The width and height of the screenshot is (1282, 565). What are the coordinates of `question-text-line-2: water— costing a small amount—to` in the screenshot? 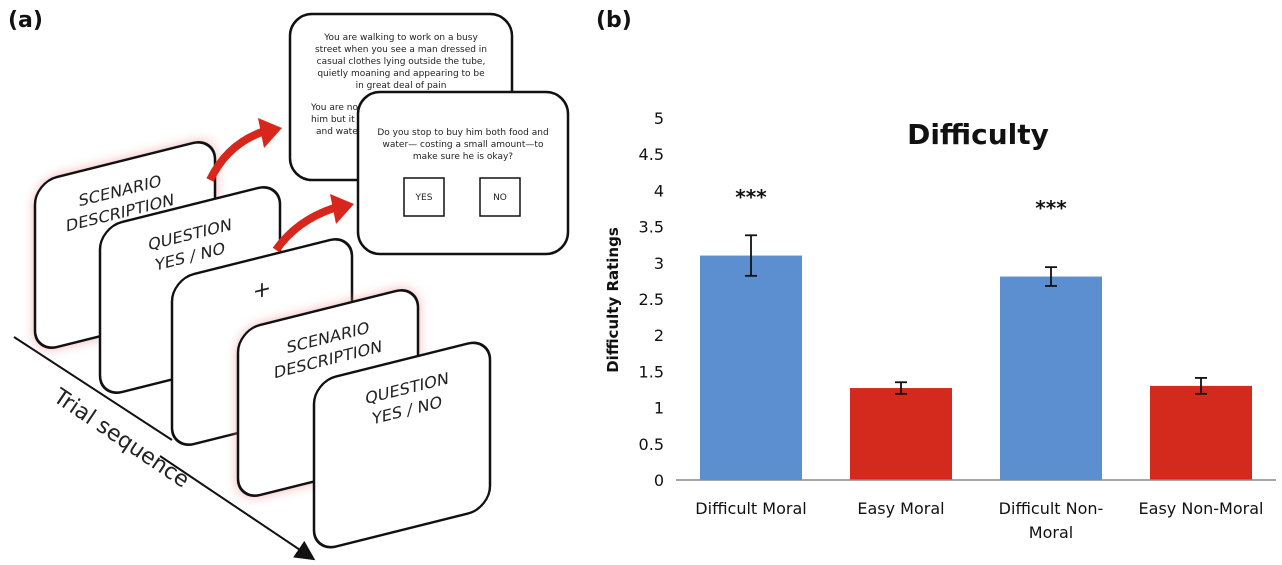 It's located at (463, 145).